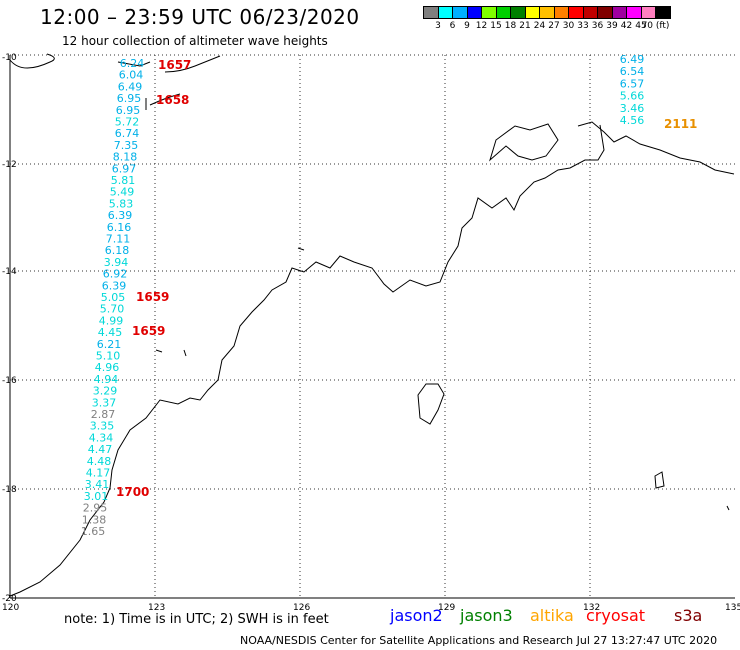  What do you see at coordinates (9, 272) in the screenshot?
I see `y-tick-label: -14` at bounding box center [9, 272].